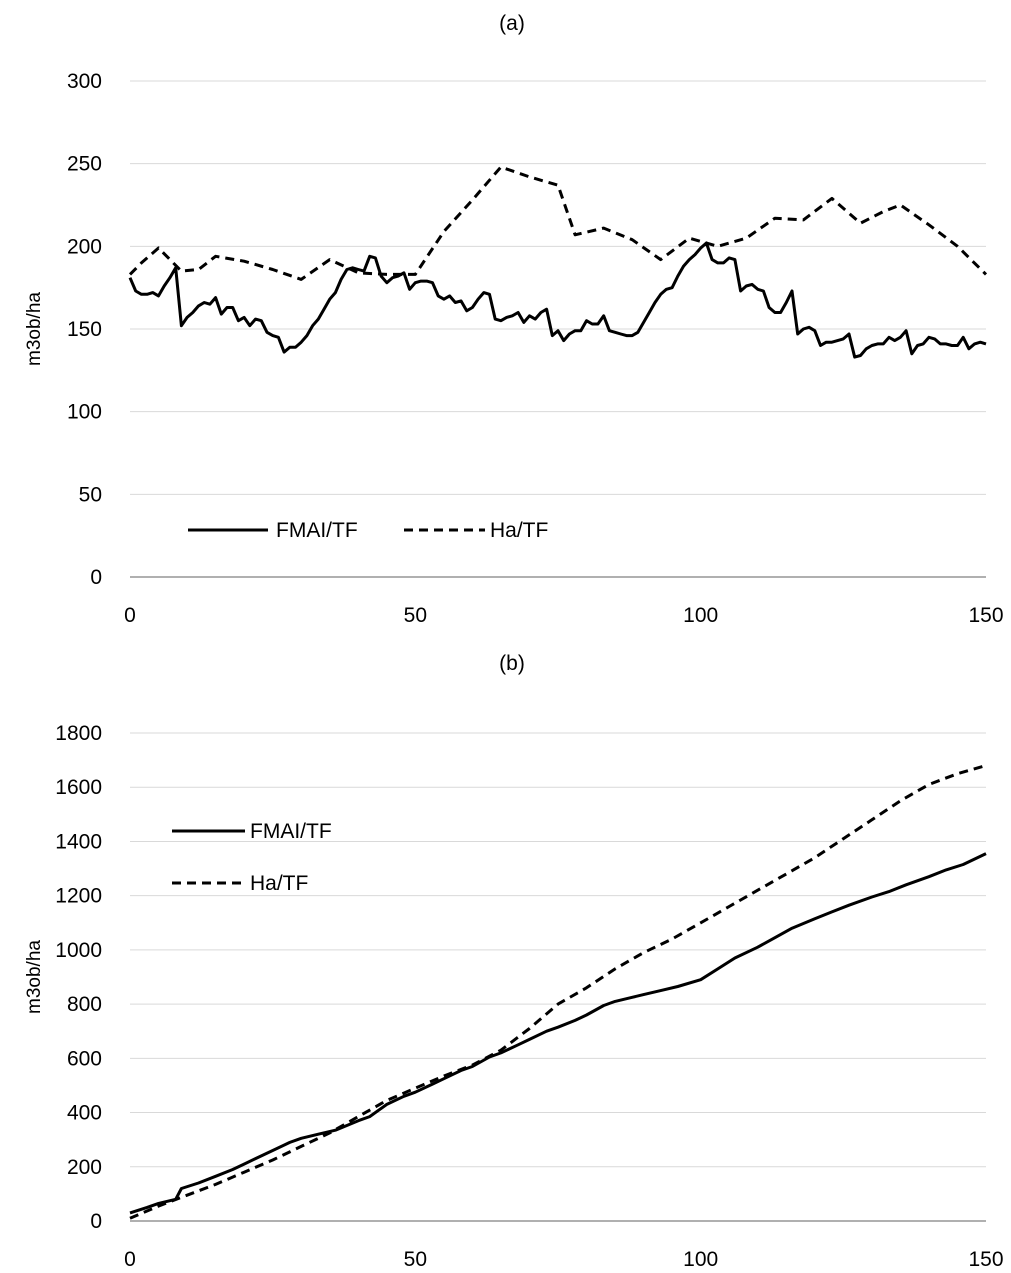 Image resolution: width=1011 pixels, height=1273 pixels. What do you see at coordinates (78, 841) in the screenshot?
I see `y-tick-label: 1400` at bounding box center [78, 841].